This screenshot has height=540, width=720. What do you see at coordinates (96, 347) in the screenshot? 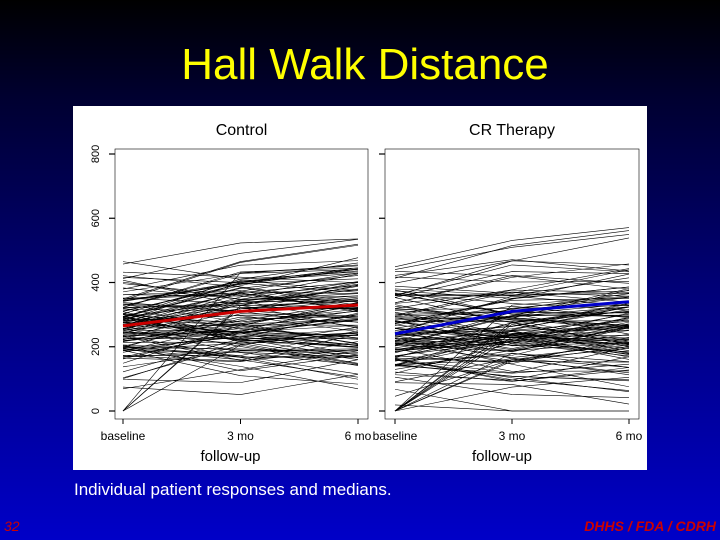
I see `y-tick-label: 200` at bounding box center [96, 347].